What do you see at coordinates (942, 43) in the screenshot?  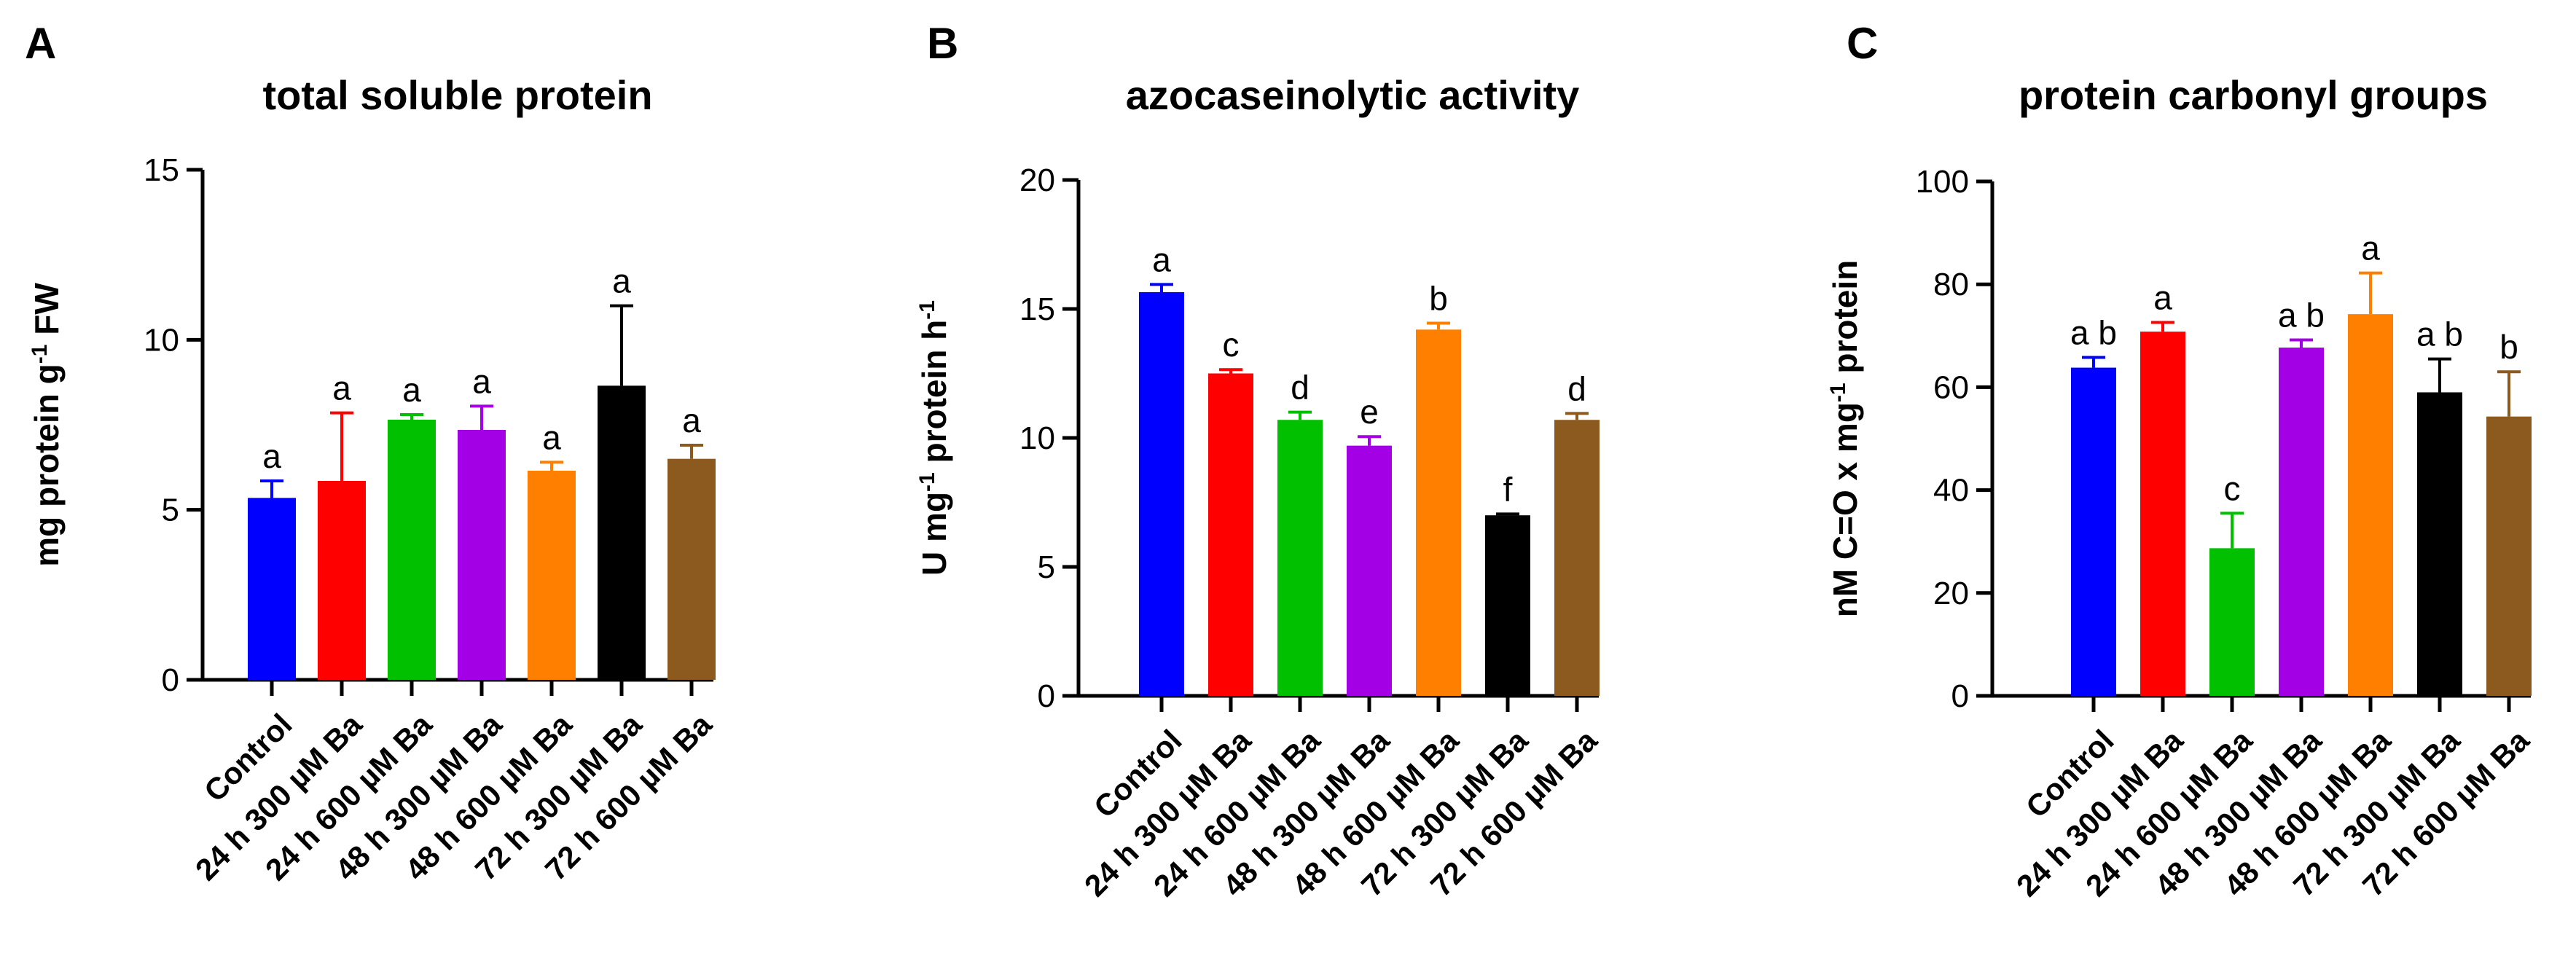 I see `panel-letter: B` at bounding box center [942, 43].